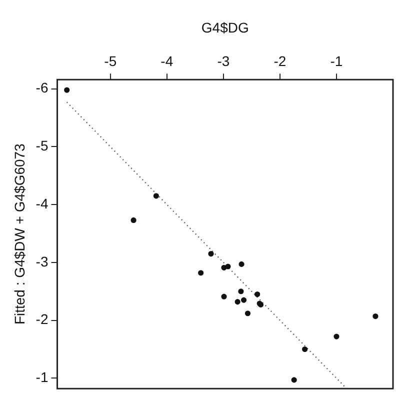 Image resolution: width=406 pixels, height=408 pixels. What do you see at coordinates (42, 377) in the screenshot?
I see `y-tick-label: -1` at bounding box center [42, 377].